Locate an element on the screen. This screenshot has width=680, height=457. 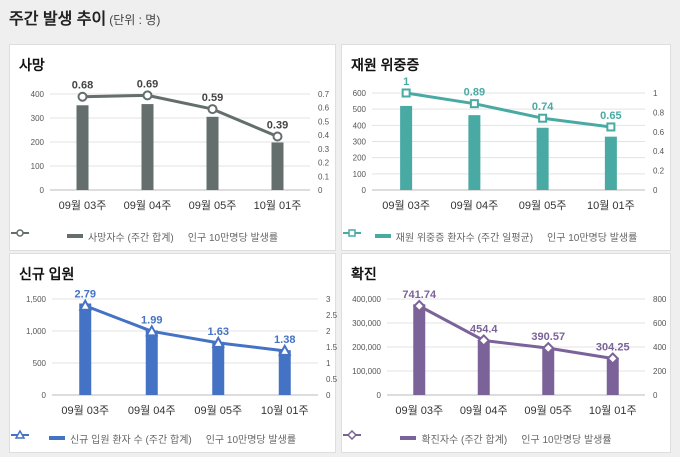
left-axis-tick-label: 100,000 is located at coordinates (366, 371).